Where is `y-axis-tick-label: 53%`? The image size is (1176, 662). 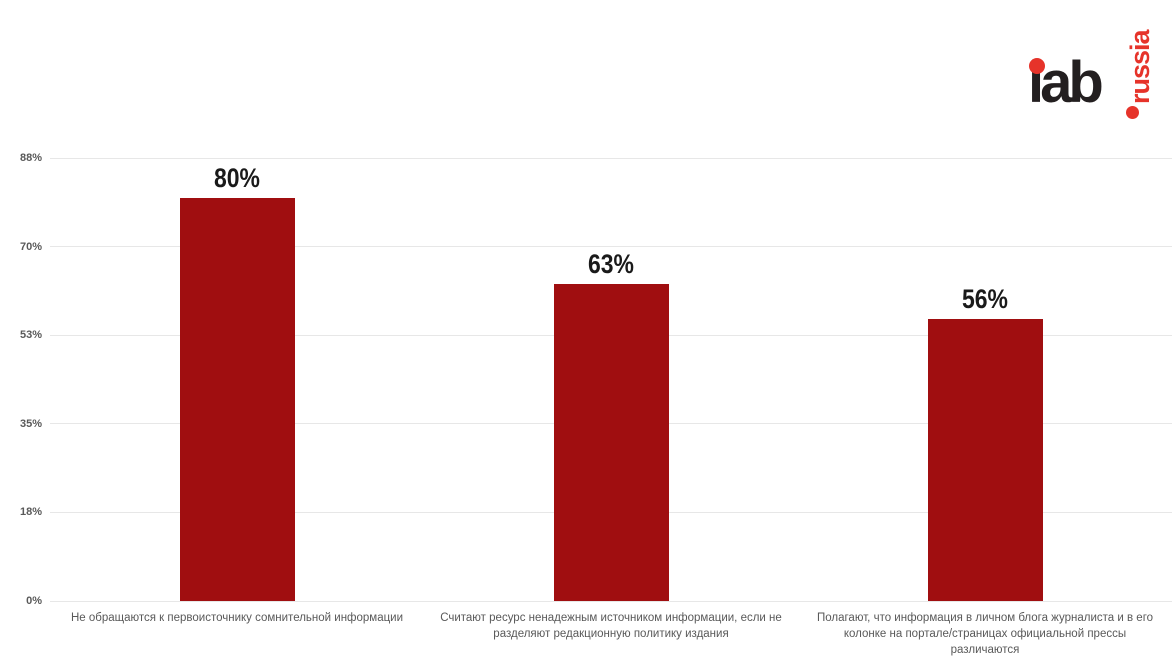
y-axis-tick-label: 53% is located at coordinates (30, 335).